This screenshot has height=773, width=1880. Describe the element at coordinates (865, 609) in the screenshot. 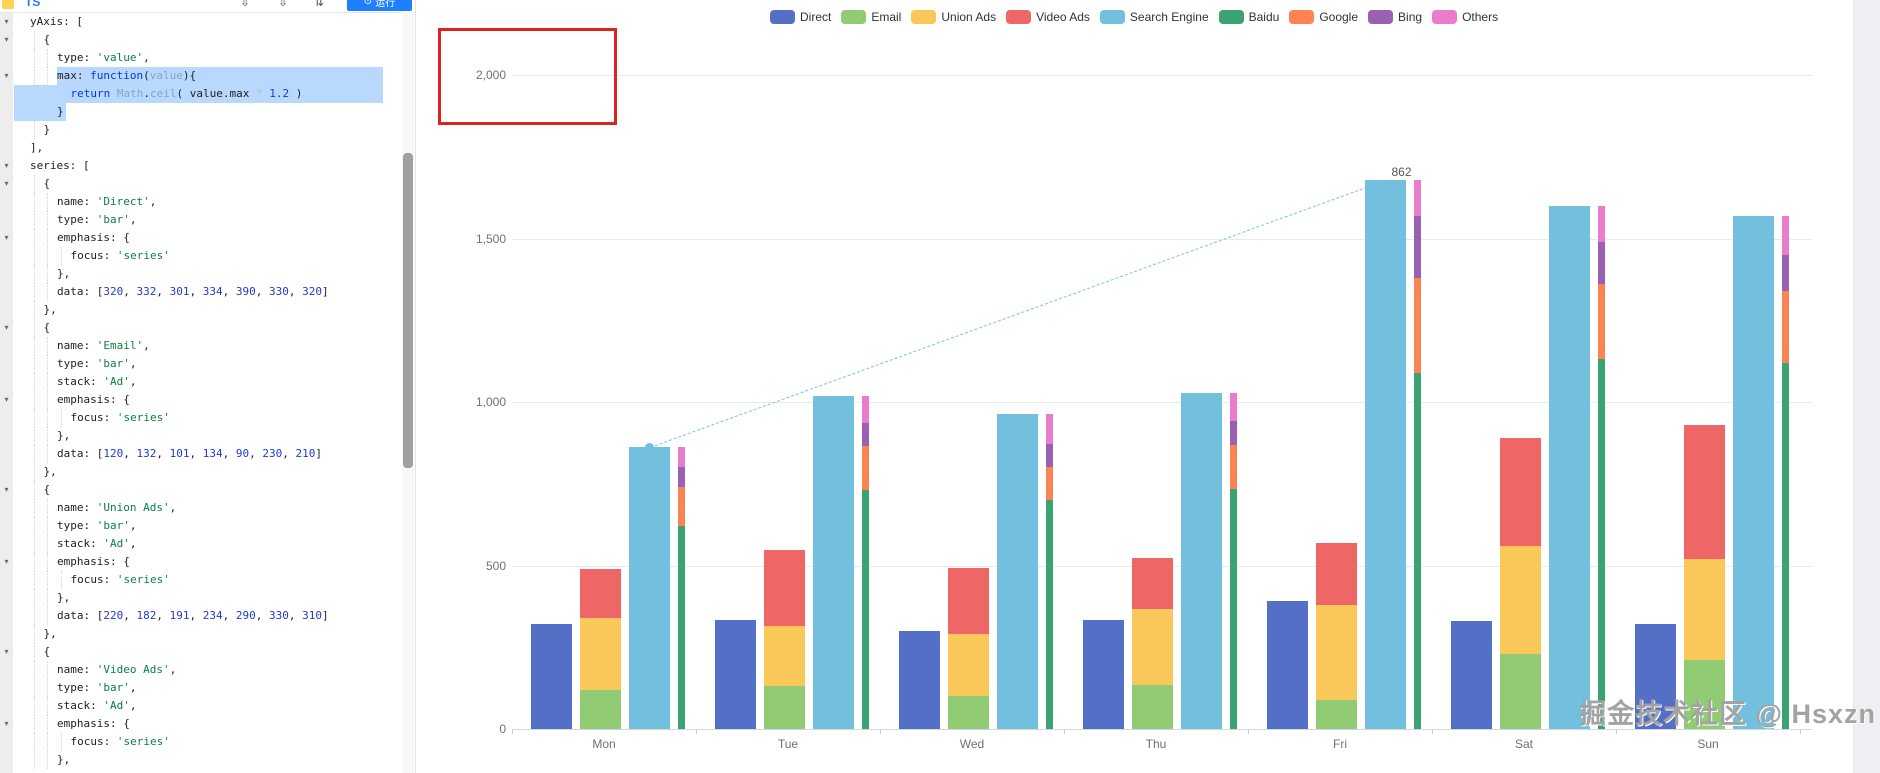

I see `bar-baidu-tue` at that location.